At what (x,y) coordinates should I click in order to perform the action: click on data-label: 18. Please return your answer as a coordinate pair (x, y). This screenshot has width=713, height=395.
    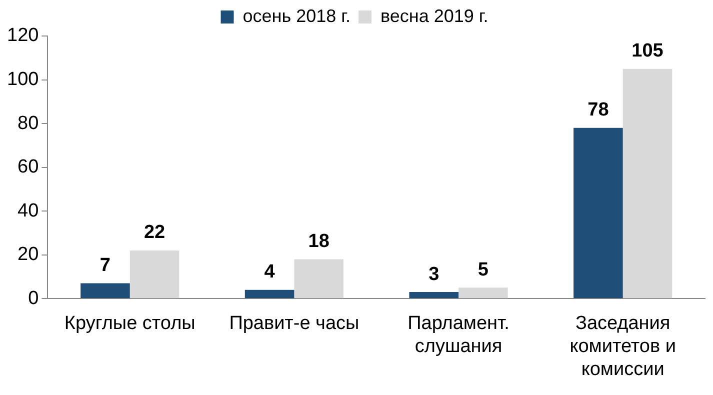
    Looking at the image, I should click on (319, 241).